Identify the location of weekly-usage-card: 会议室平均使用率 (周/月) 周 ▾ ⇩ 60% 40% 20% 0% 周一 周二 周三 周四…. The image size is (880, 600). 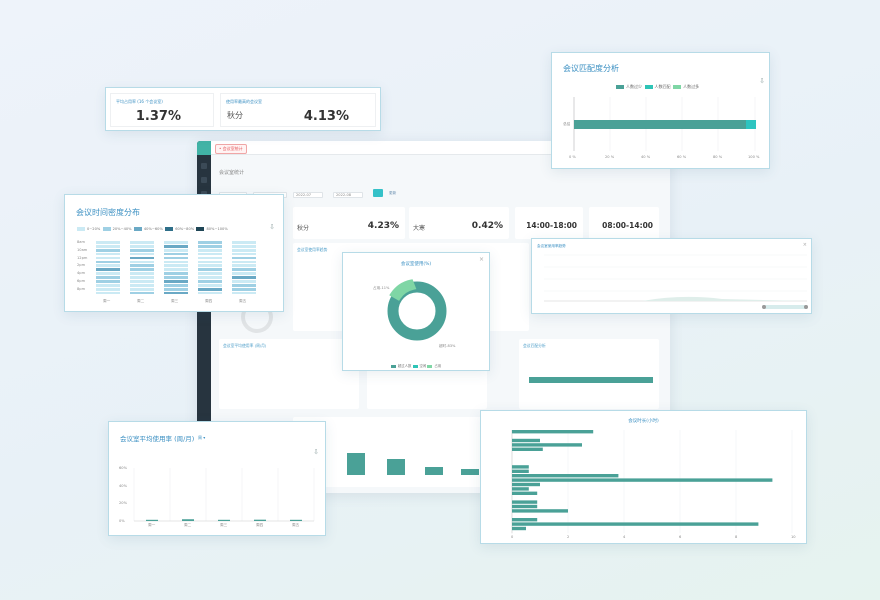
(217, 478).